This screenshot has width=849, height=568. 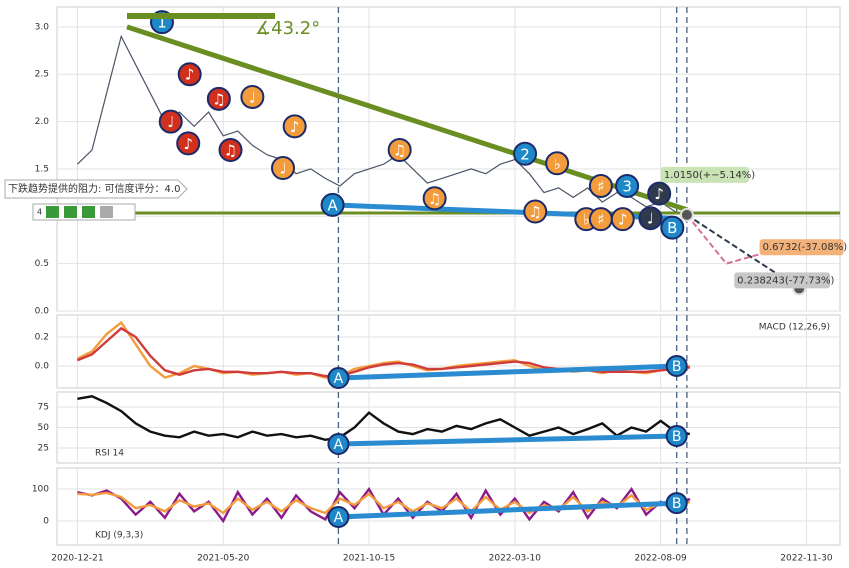 I want to click on marker-label: 1, so click(x=162, y=23).